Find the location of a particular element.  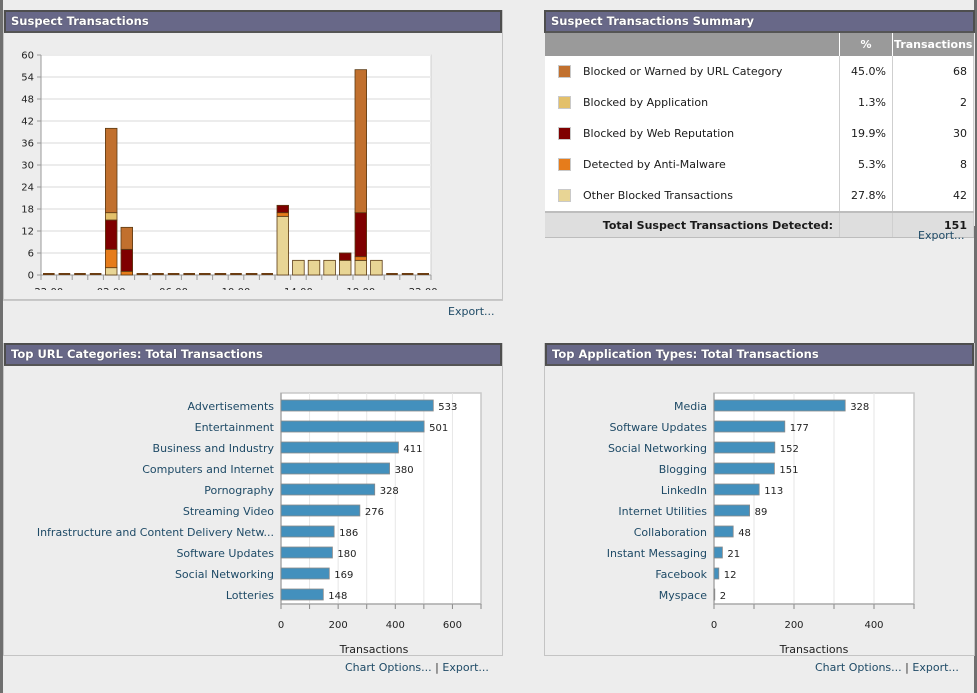

category-label: Social Networking is located at coordinates (224, 574).